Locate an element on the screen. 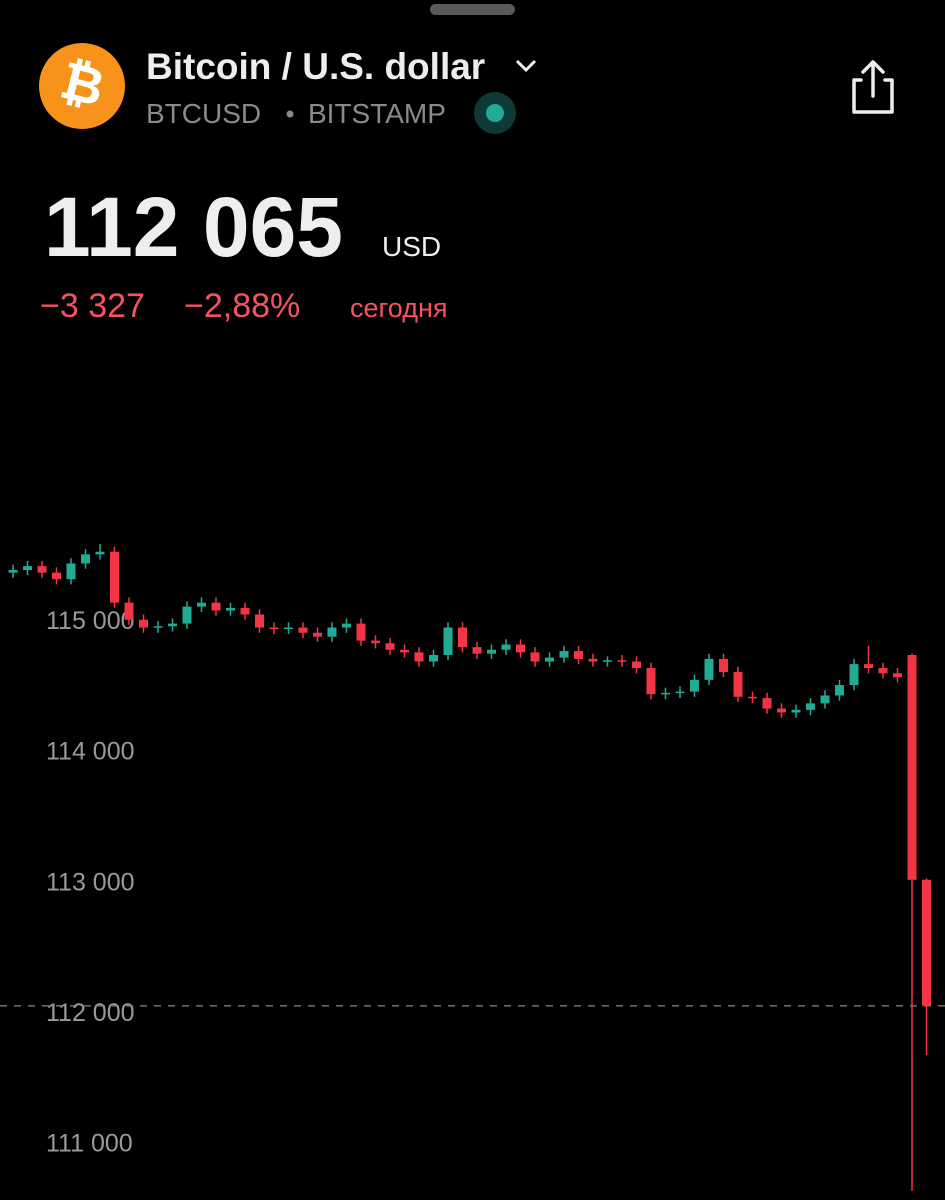  y-tick-label: 111 000 is located at coordinates (89, 1144).